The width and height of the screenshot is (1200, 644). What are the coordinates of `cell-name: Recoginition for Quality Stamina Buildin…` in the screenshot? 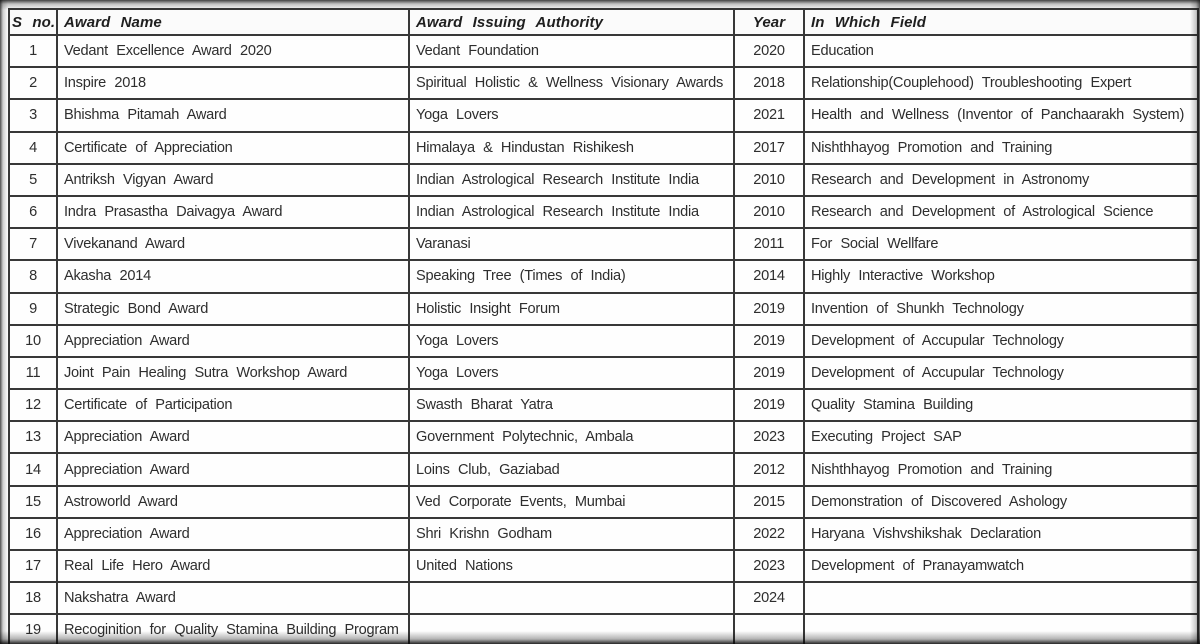 It's located at (233, 628).